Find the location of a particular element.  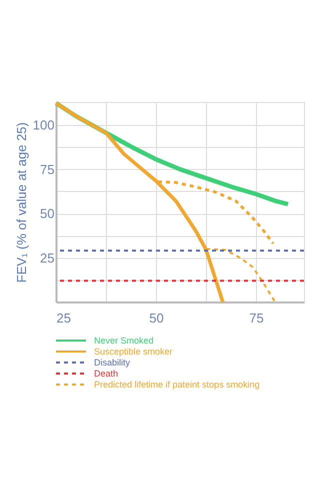

legend-label: Predicted lifetime if pateint stops smoking is located at coordinates (177, 385).